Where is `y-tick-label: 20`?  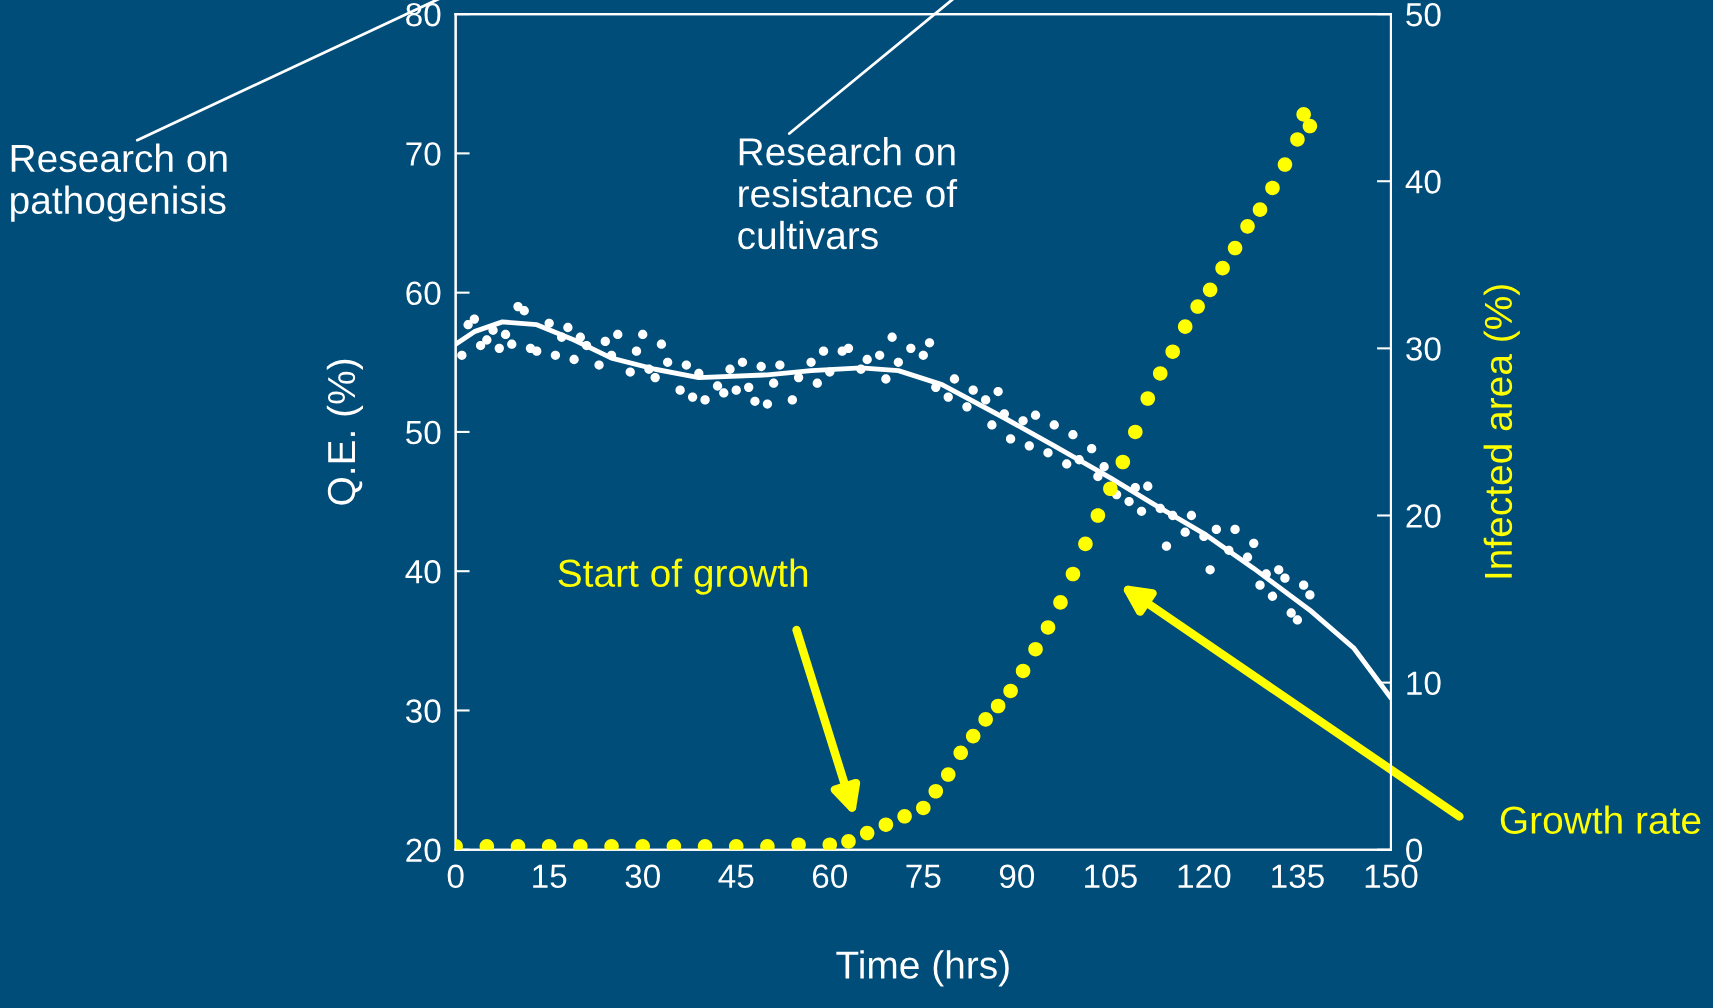 y-tick-label: 20 is located at coordinates (423, 850).